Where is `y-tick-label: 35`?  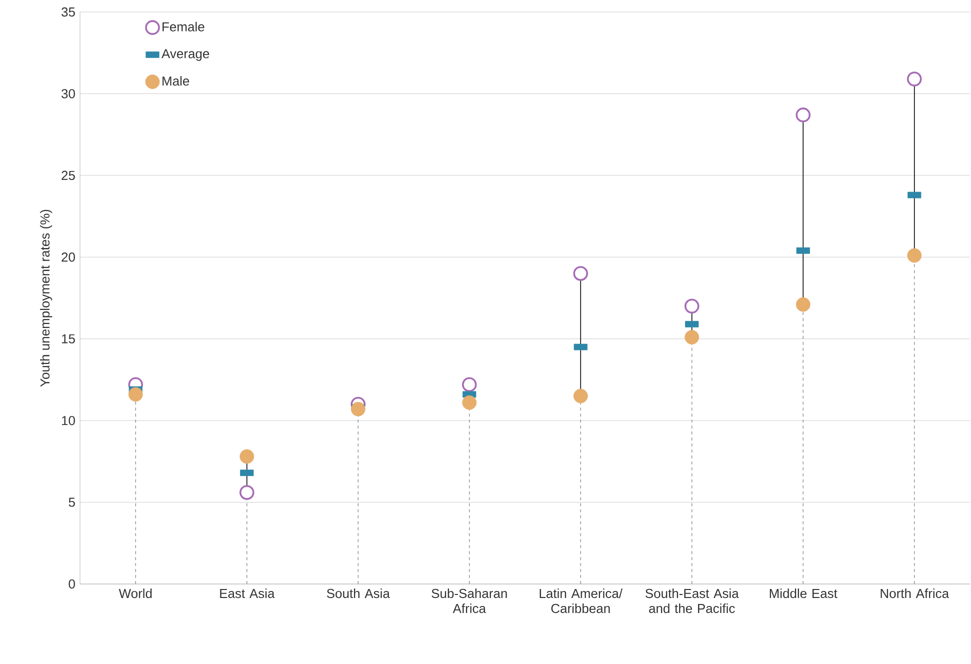 y-tick-label: 35 is located at coordinates (68, 12).